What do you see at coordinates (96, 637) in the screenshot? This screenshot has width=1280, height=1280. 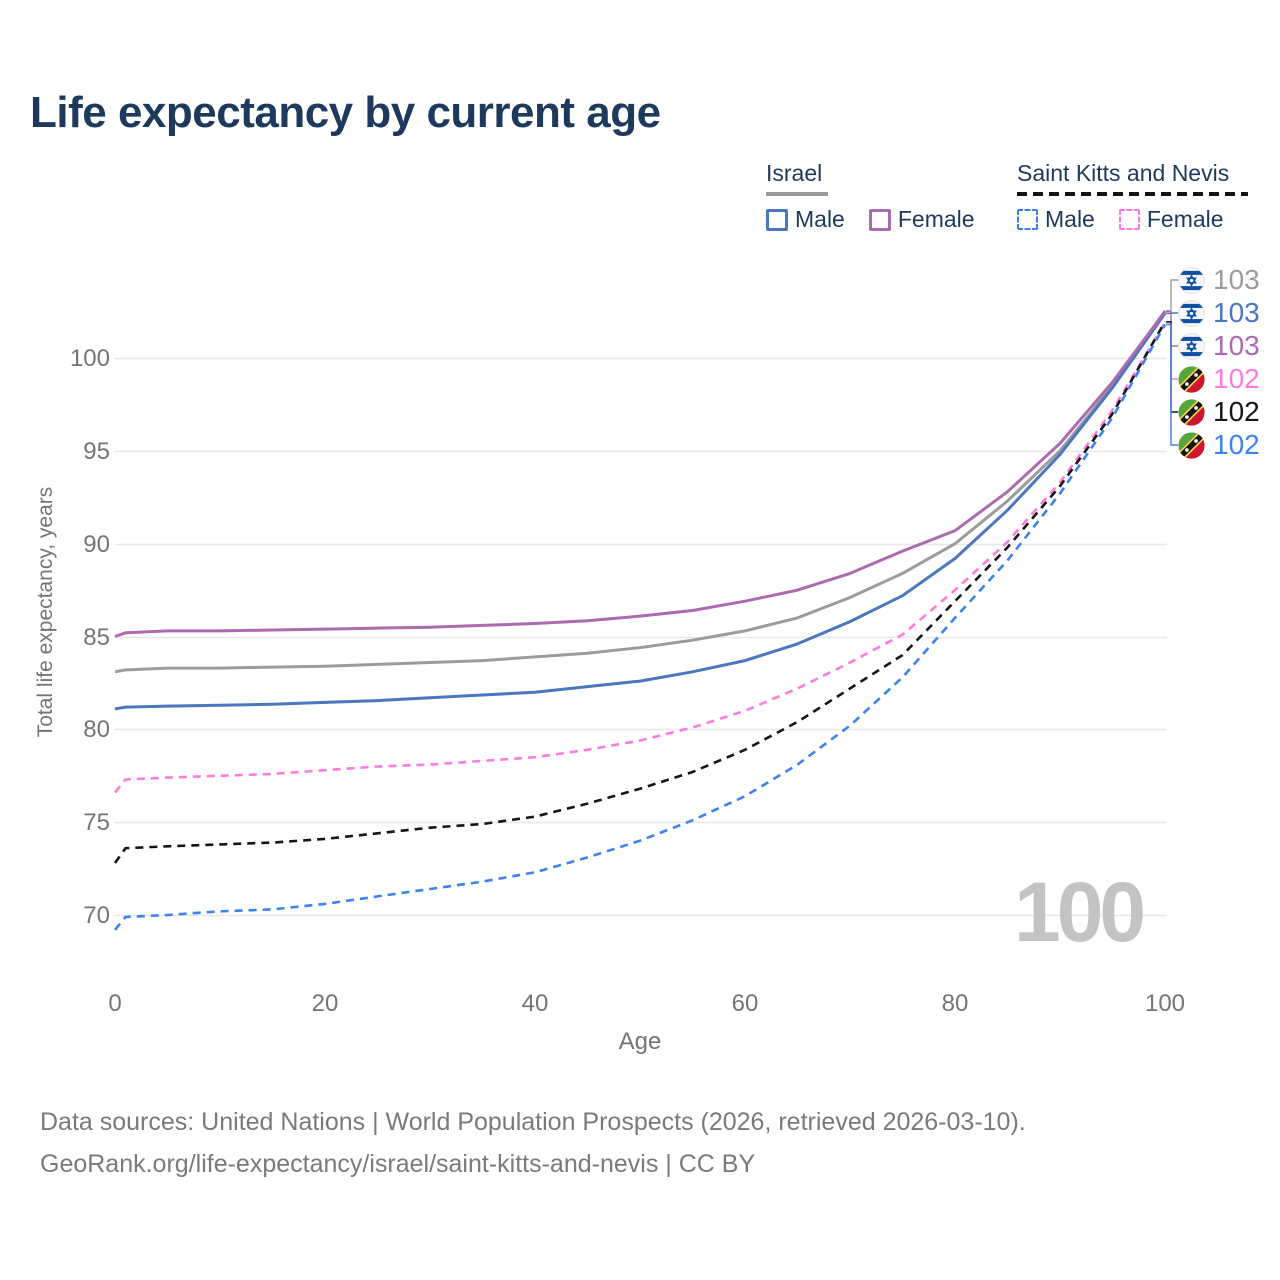 I see `y-tick-label-85: 85` at bounding box center [96, 637].